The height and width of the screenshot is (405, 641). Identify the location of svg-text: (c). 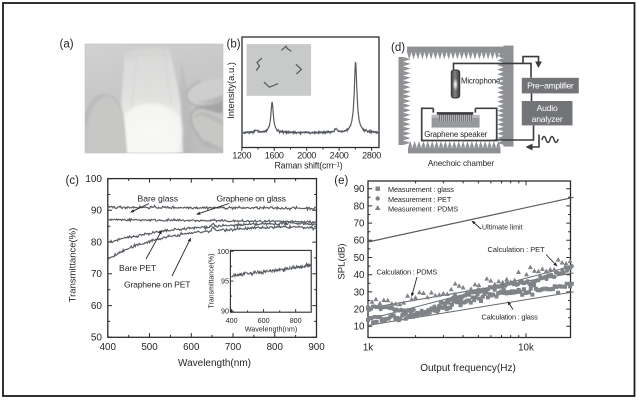
(73, 181).